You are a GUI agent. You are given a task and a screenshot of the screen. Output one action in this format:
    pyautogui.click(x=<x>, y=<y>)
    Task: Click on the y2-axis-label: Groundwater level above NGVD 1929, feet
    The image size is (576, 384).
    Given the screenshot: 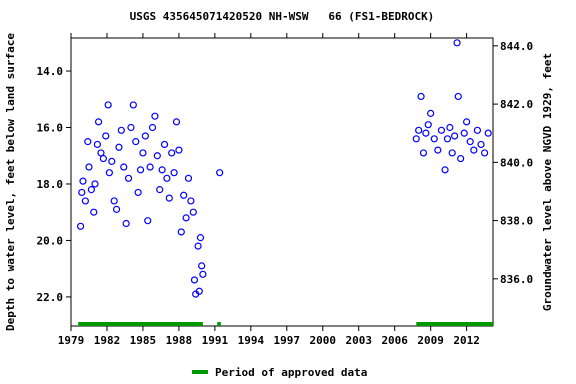 What is the action you would take?
    pyautogui.click(x=547, y=182)
    